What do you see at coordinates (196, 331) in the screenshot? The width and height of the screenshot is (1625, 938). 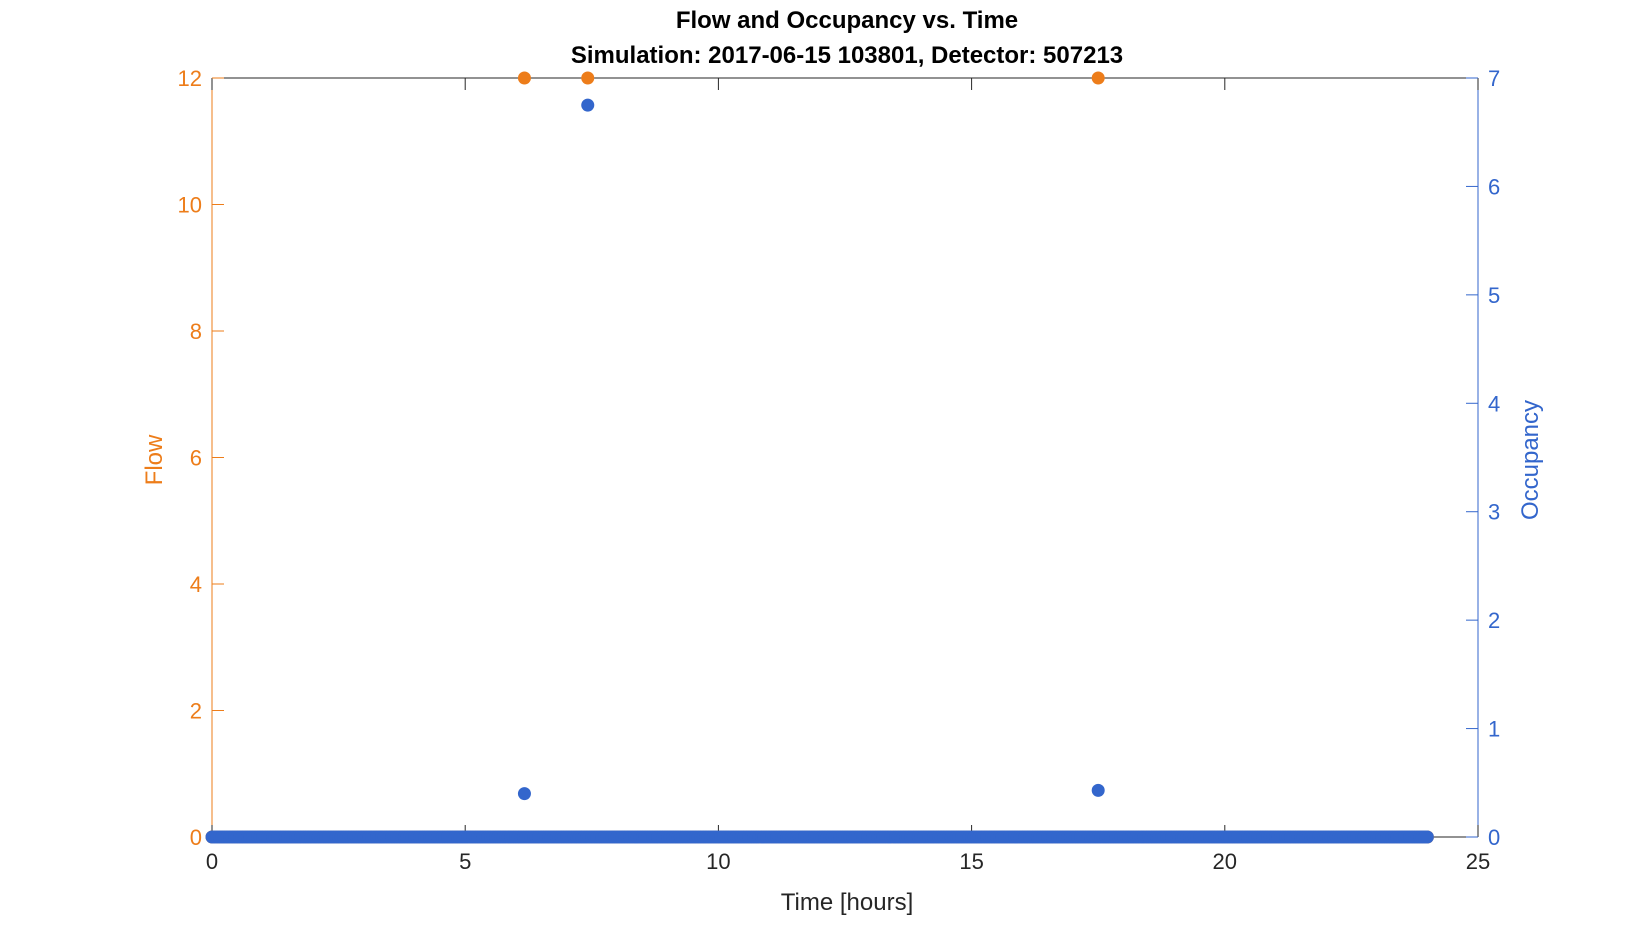 I see `y-left-tick-label: 8` at bounding box center [196, 331].